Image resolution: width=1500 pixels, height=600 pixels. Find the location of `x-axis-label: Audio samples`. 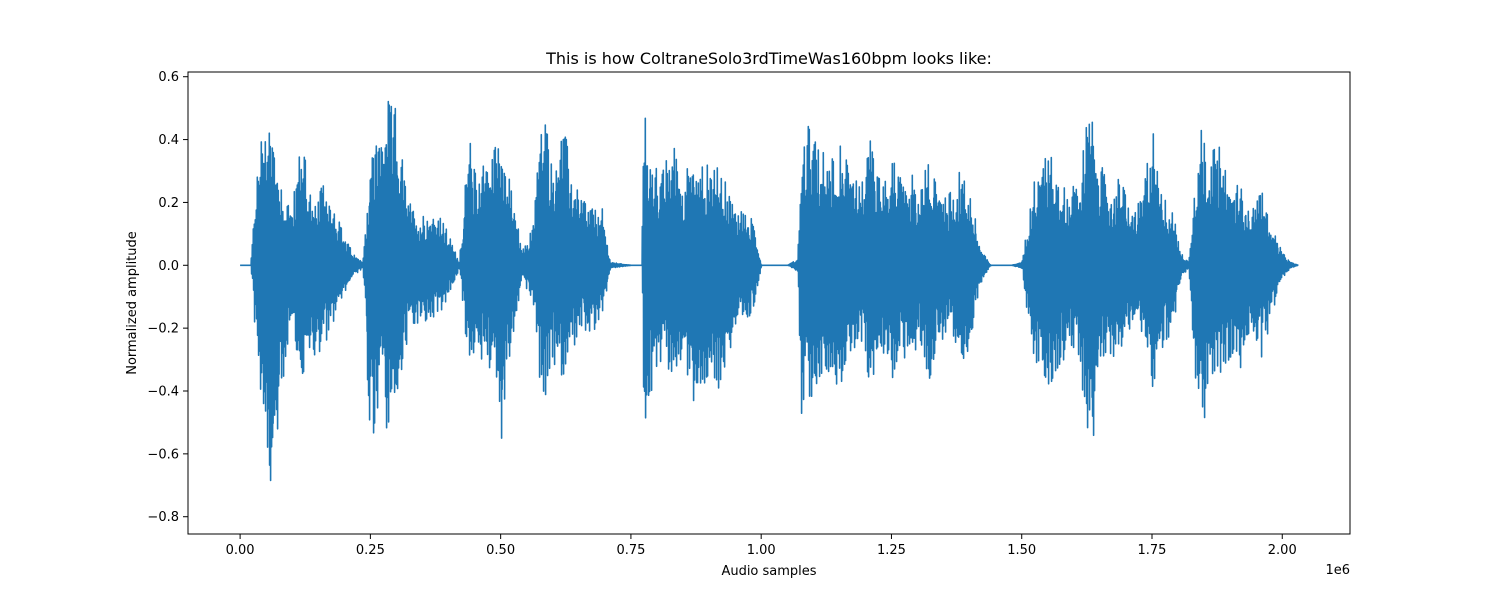

x-axis-label: Audio samples is located at coordinates (768, 571).